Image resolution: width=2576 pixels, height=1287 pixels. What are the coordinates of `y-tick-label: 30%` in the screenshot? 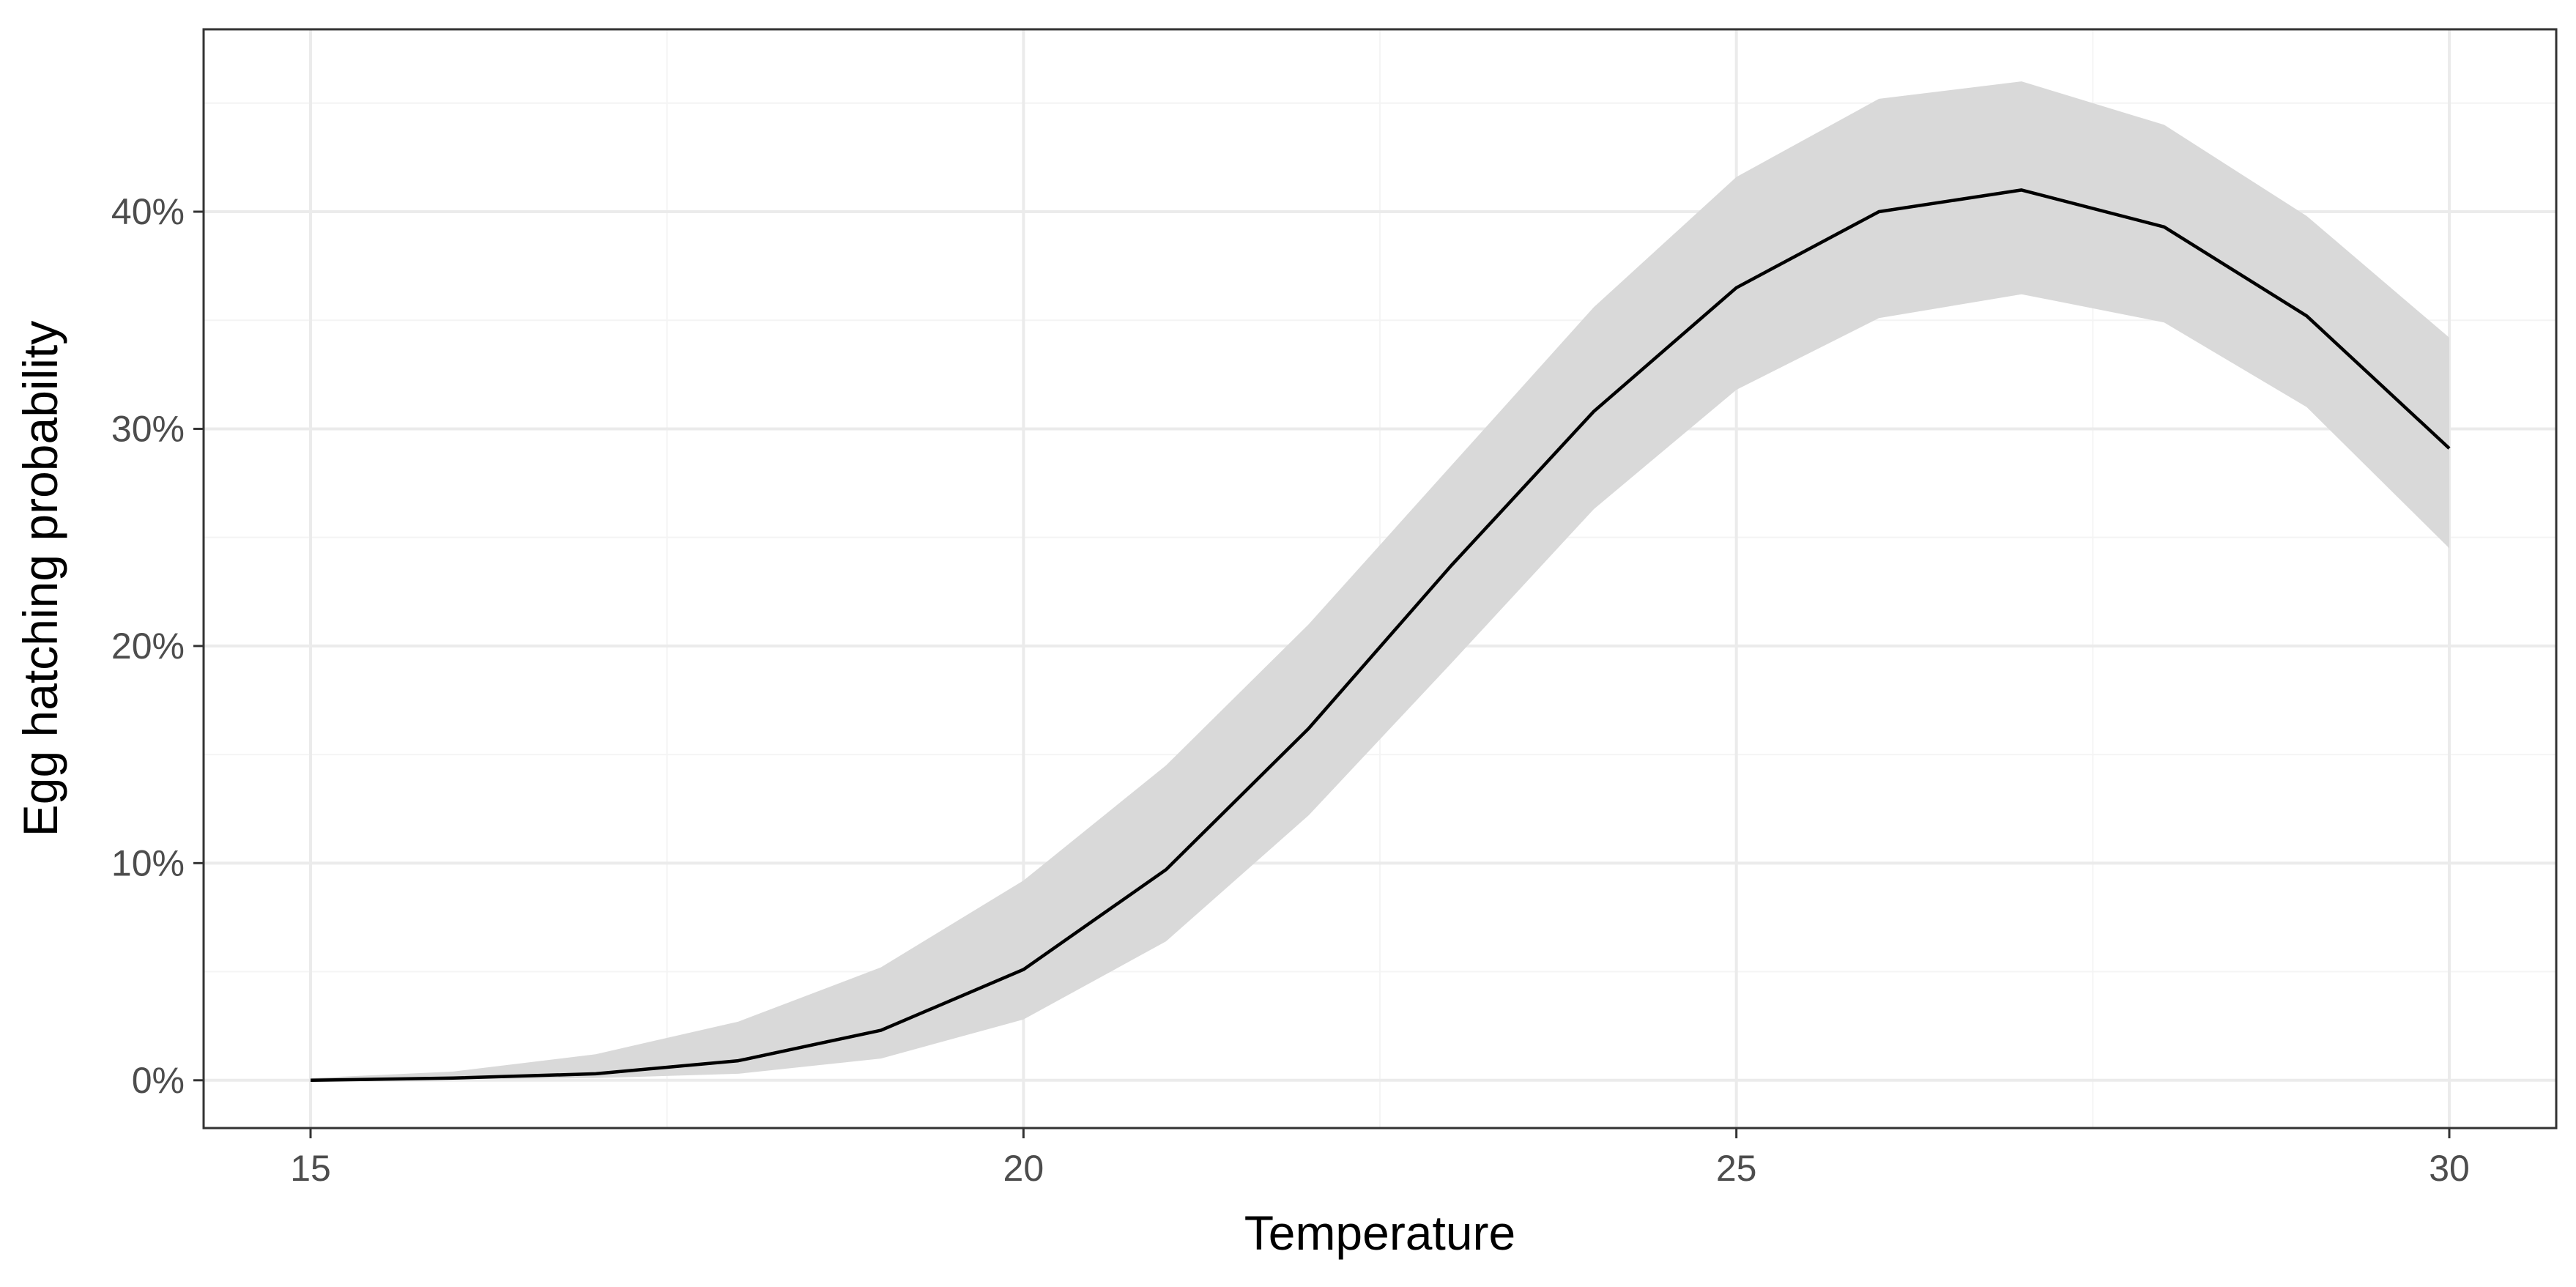 It's located at (148, 428).